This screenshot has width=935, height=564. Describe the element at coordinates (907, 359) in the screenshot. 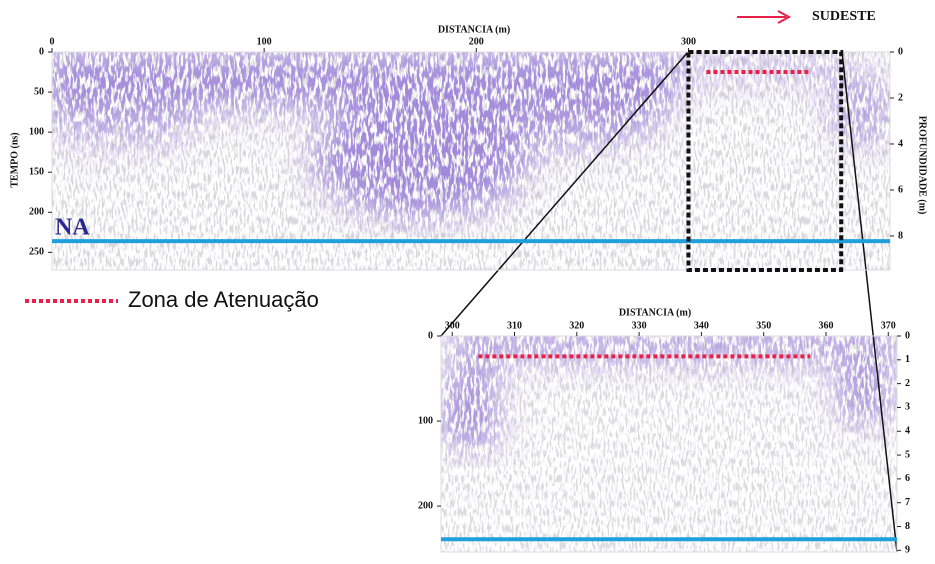

I see `y2-tick-label: 1` at that location.